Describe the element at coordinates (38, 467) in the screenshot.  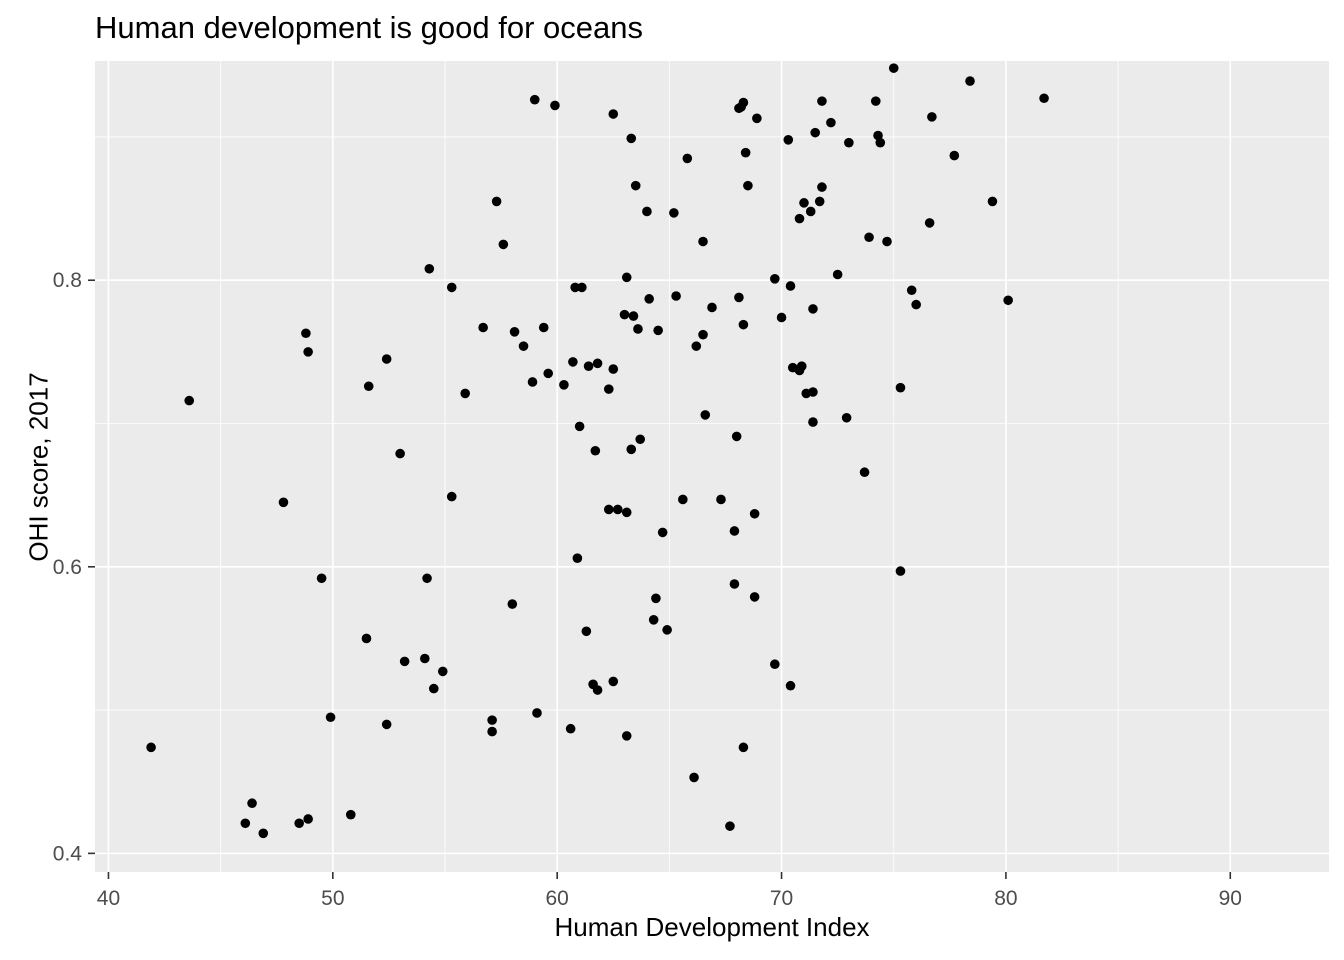
I see `y-axis-label: OHI score, 2017` at that location.